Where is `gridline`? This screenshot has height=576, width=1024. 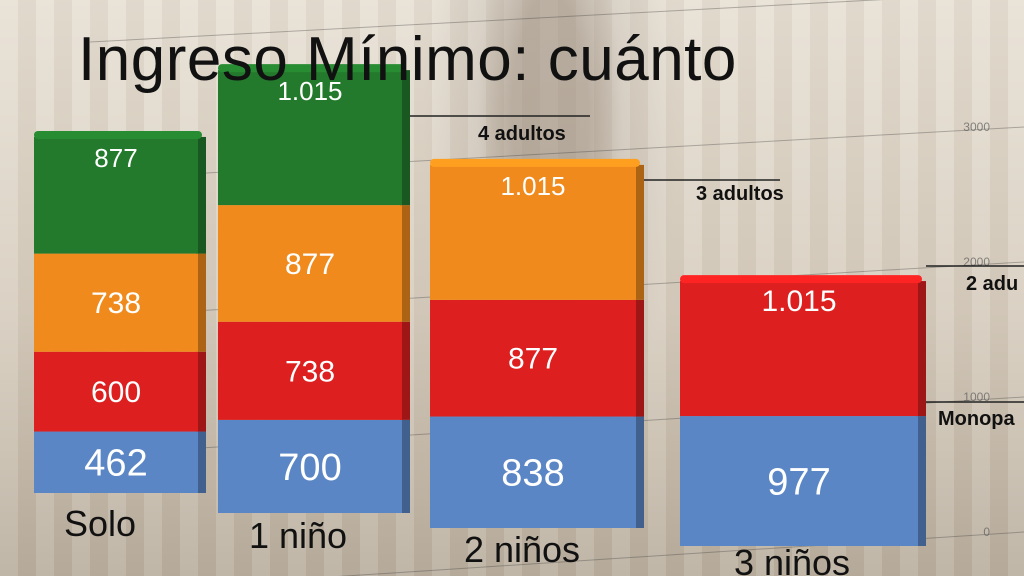
gridline is located at coordinates (486, 21).